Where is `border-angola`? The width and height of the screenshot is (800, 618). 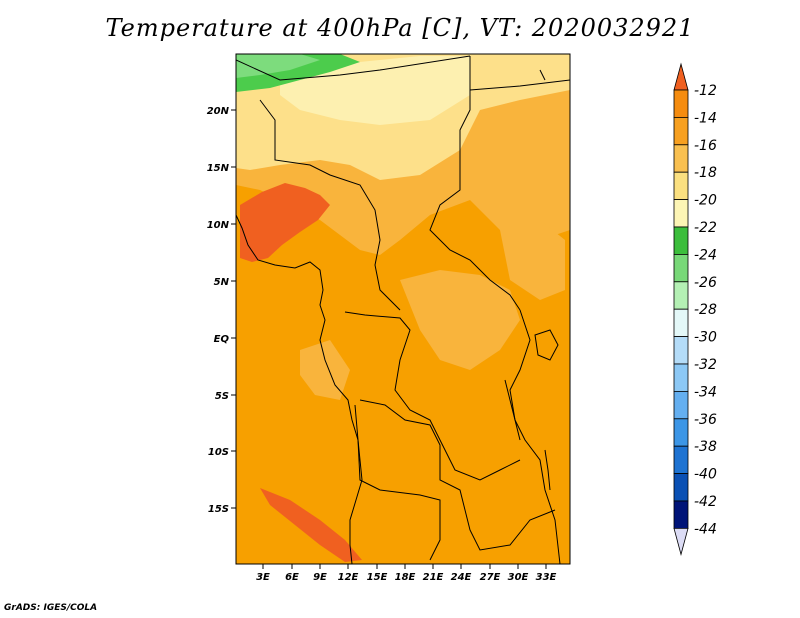
border-angola is located at coordinates (397, 482).